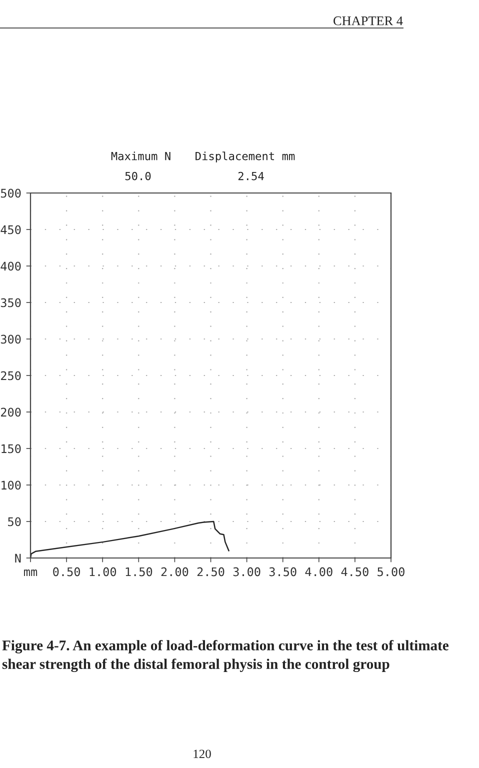 The height and width of the screenshot is (768, 479). Describe the element at coordinates (11, 449) in the screenshot. I see `y-tick-label: 150` at that location.